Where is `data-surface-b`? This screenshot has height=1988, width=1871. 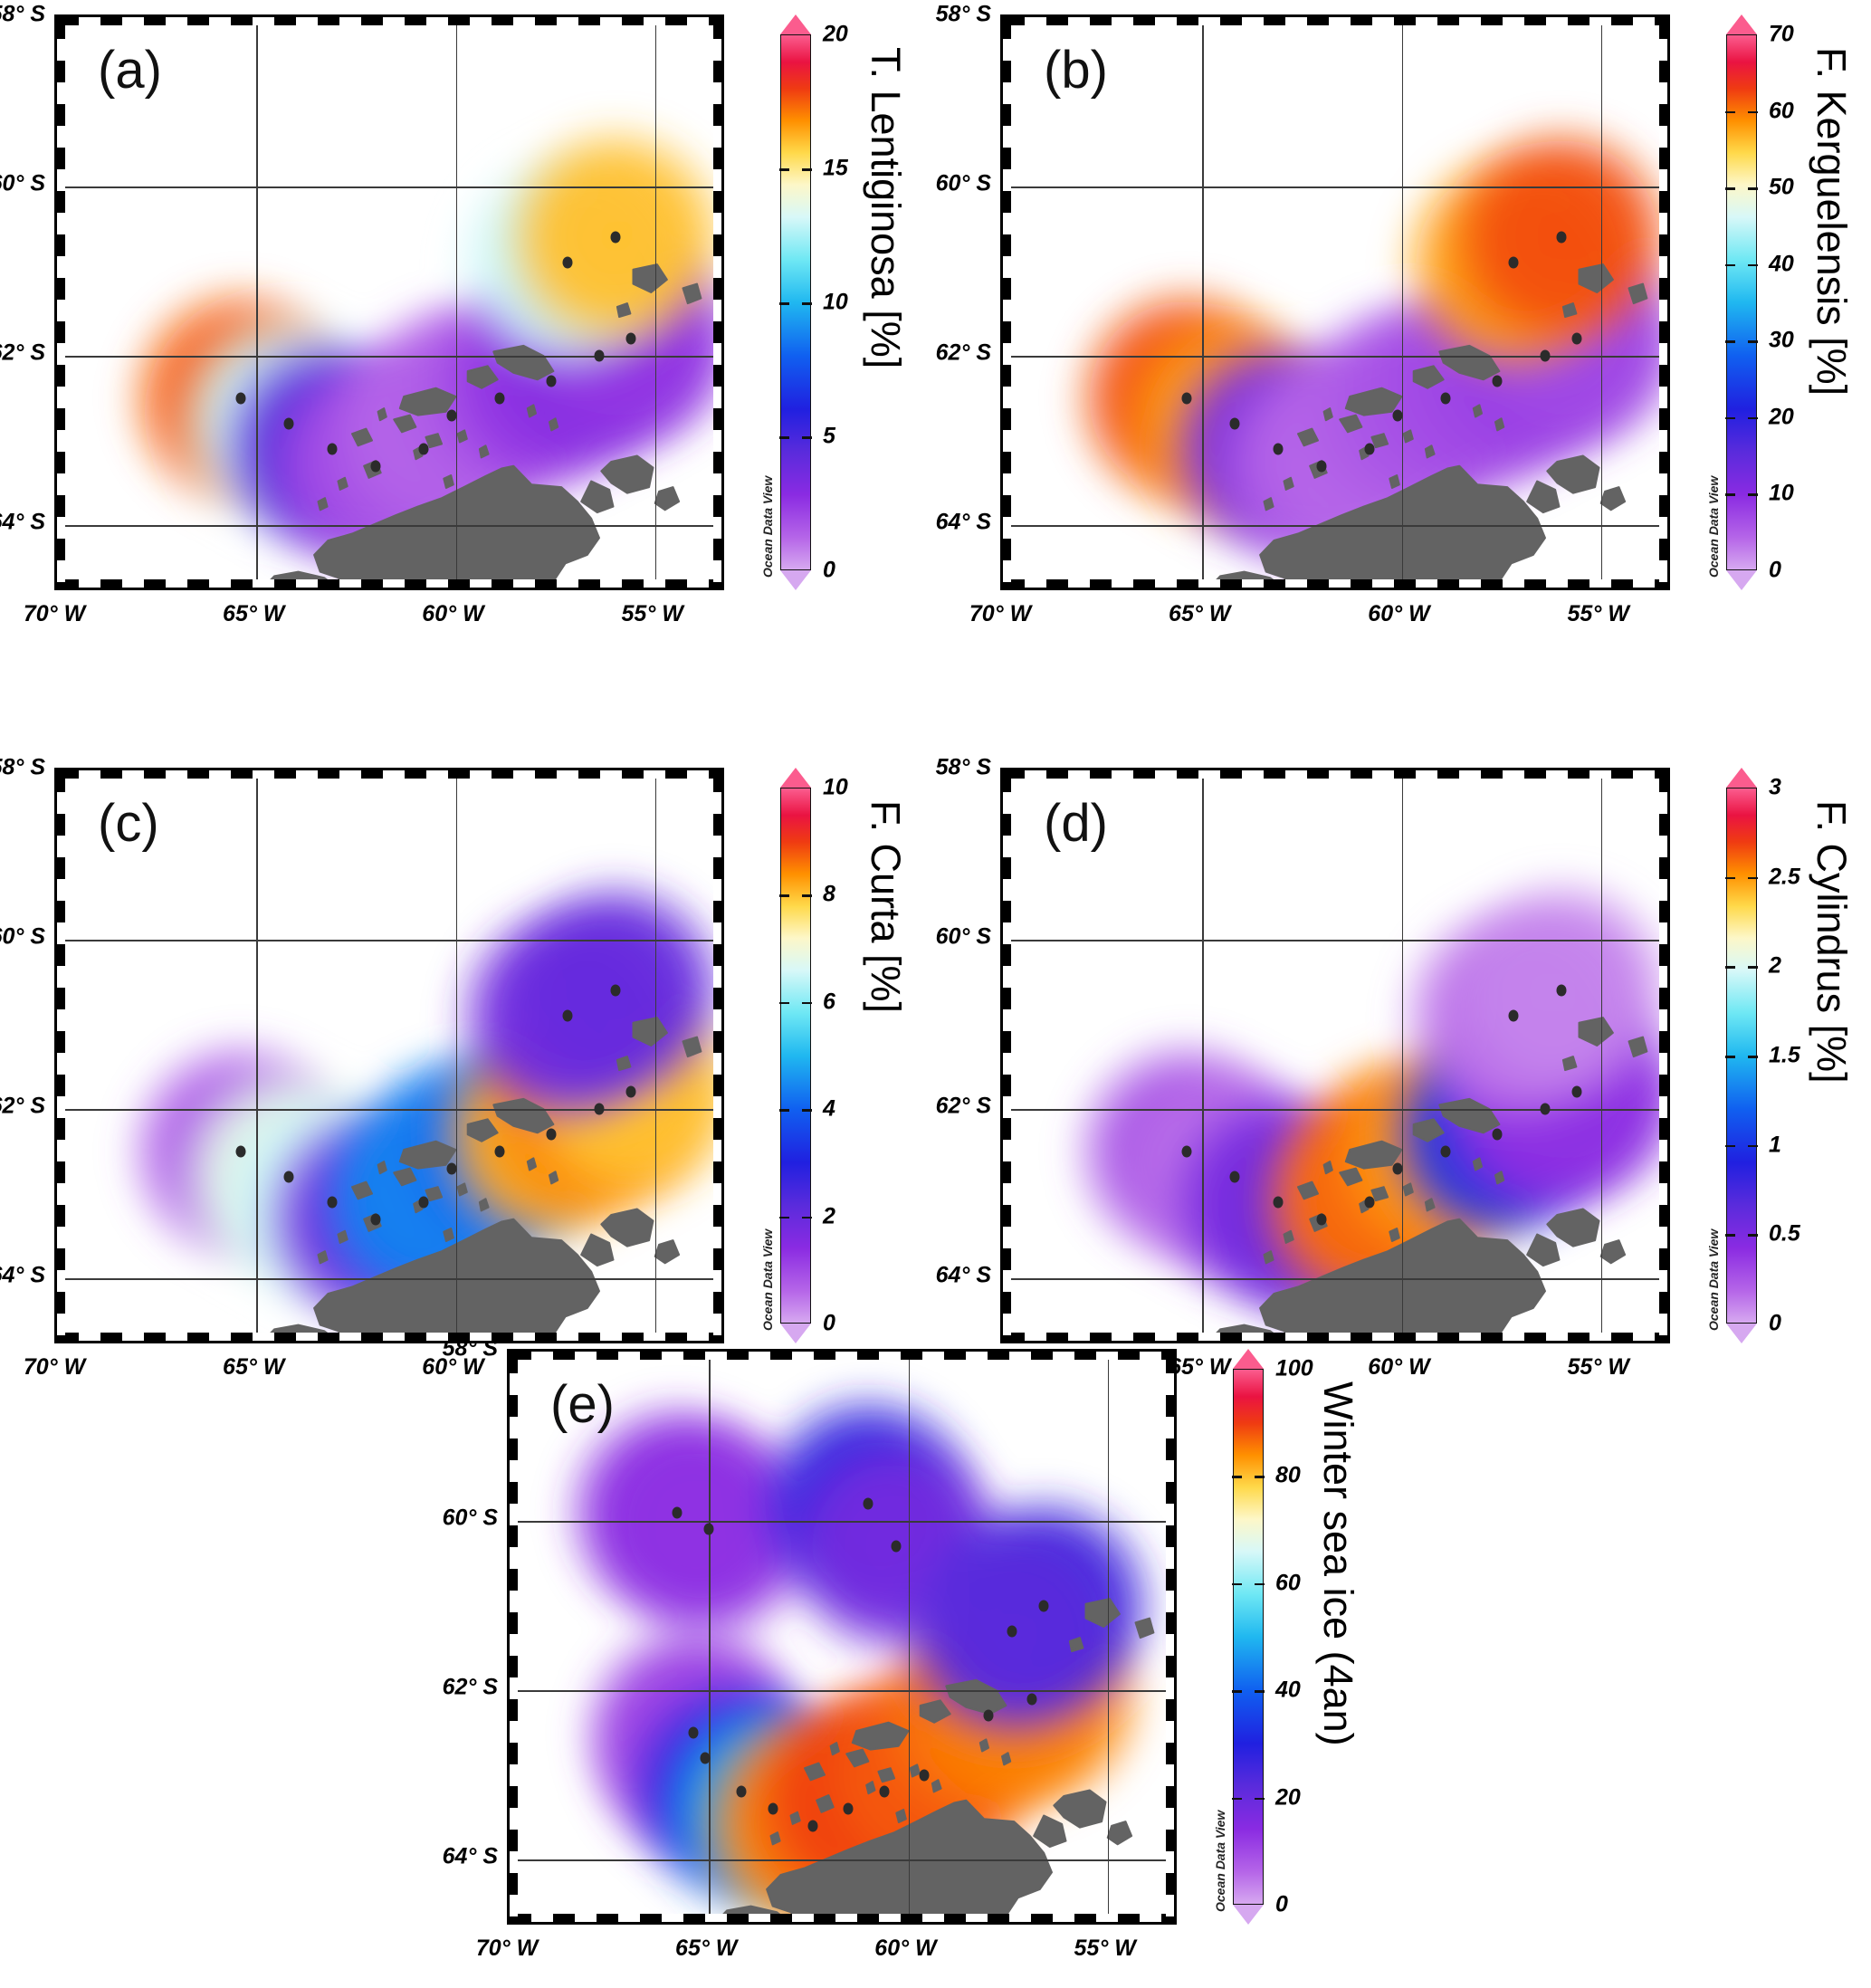 data-surface-b is located at coordinates (1335, 302).